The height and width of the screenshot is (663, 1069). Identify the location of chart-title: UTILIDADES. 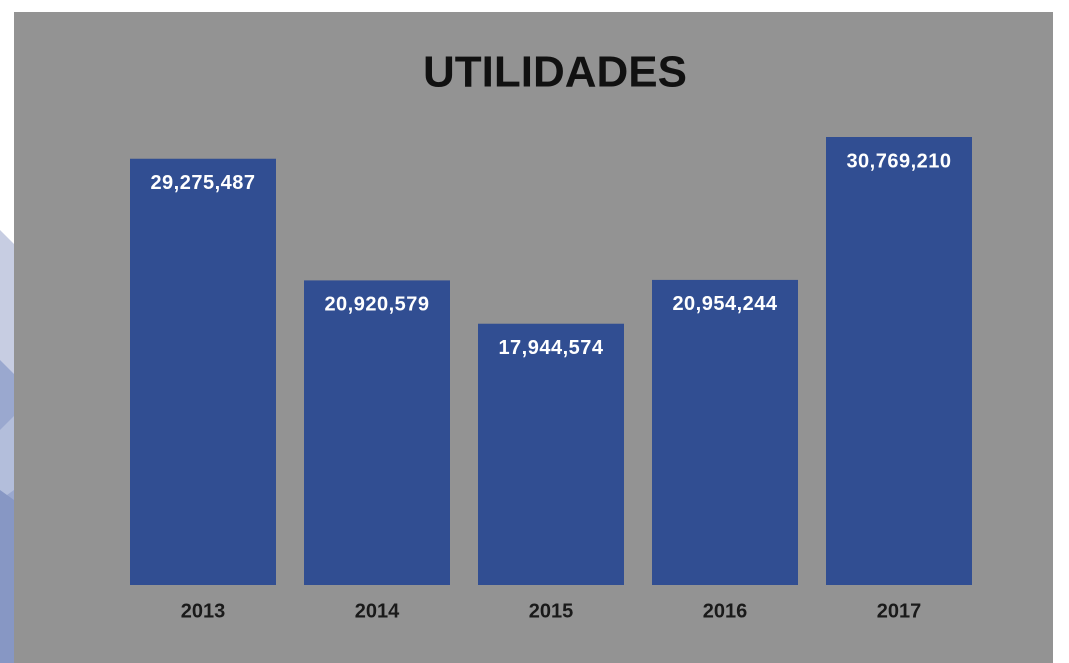
(555, 72).